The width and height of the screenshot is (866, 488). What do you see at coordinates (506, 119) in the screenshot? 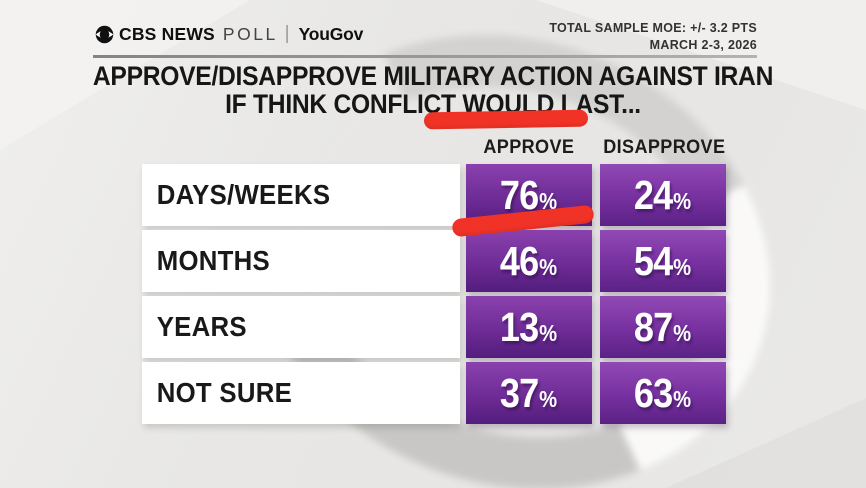
I see `red-marker-underline-title` at bounding box center [506, 119].